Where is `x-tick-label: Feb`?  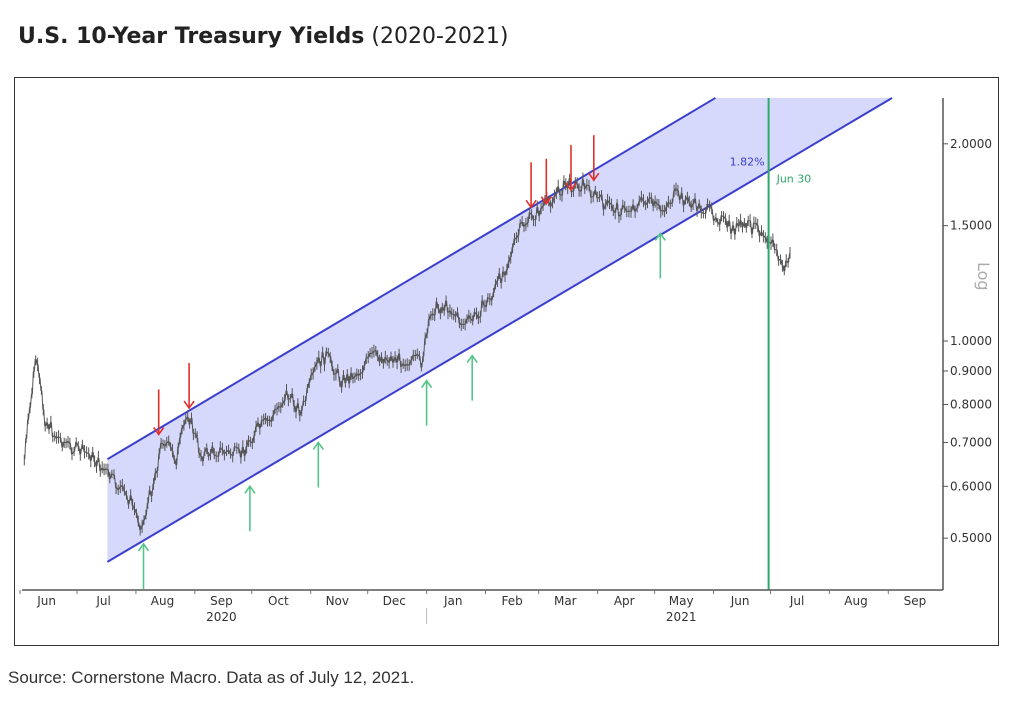
x-tick-label: Feb is located at coordinates (511, 601).